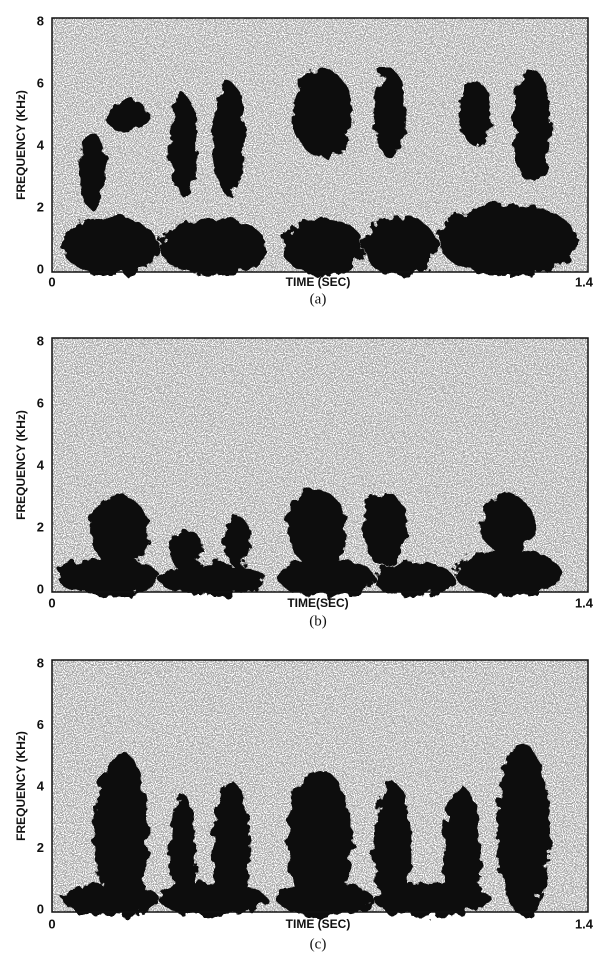  I want to click on panel-caption: (b), so click(318, 621).